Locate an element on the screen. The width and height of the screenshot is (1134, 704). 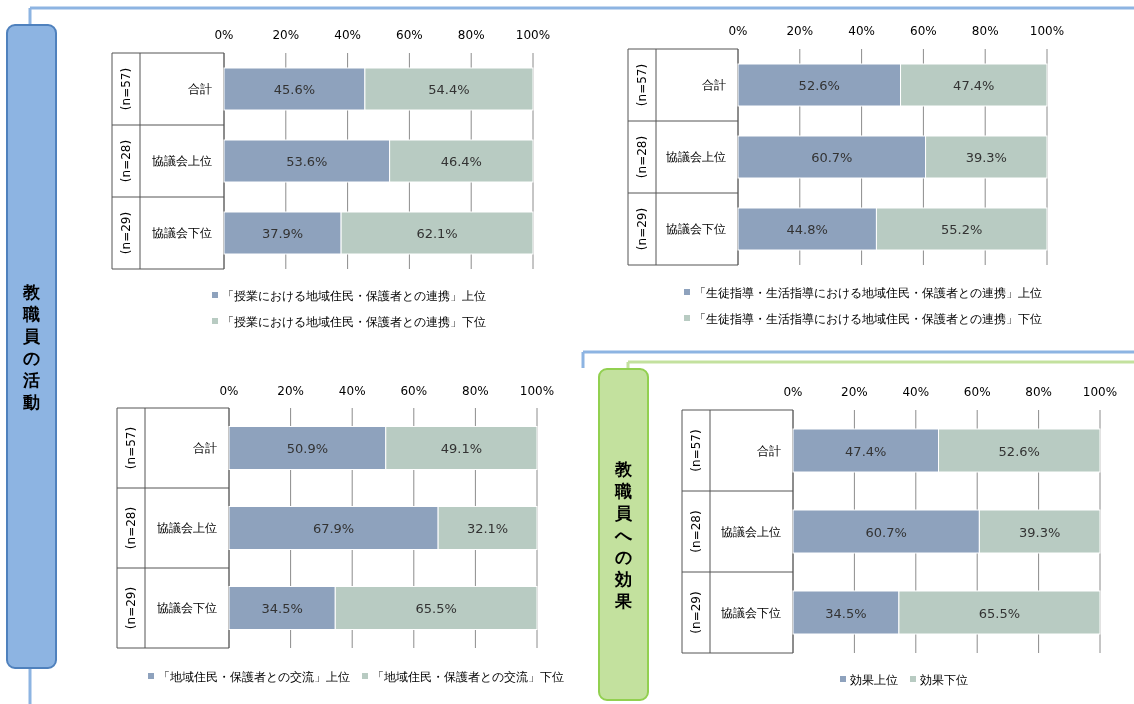
data-label: 54.4% is located at coordinates (449, 89).